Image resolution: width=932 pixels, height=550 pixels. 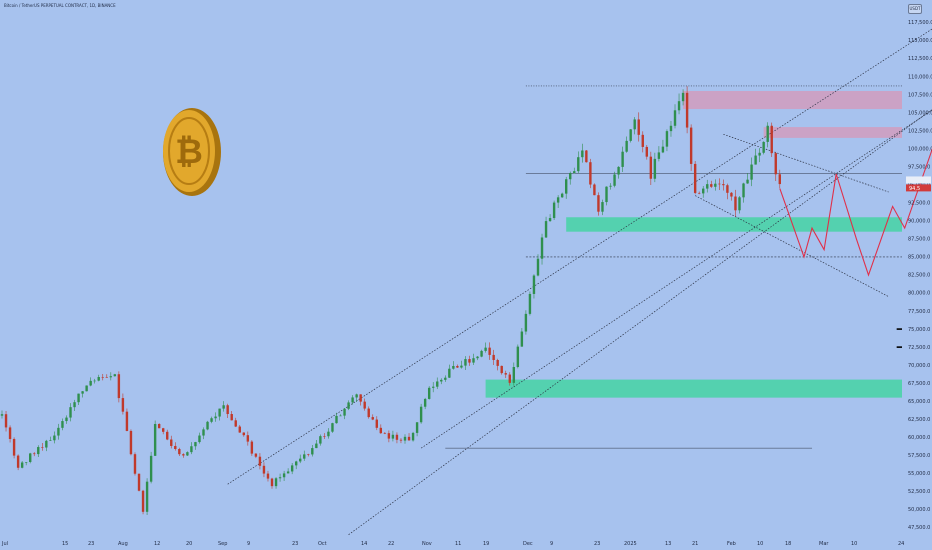 I want to click on price-tick-label: 52,500.0, so click(x=919, y=492).